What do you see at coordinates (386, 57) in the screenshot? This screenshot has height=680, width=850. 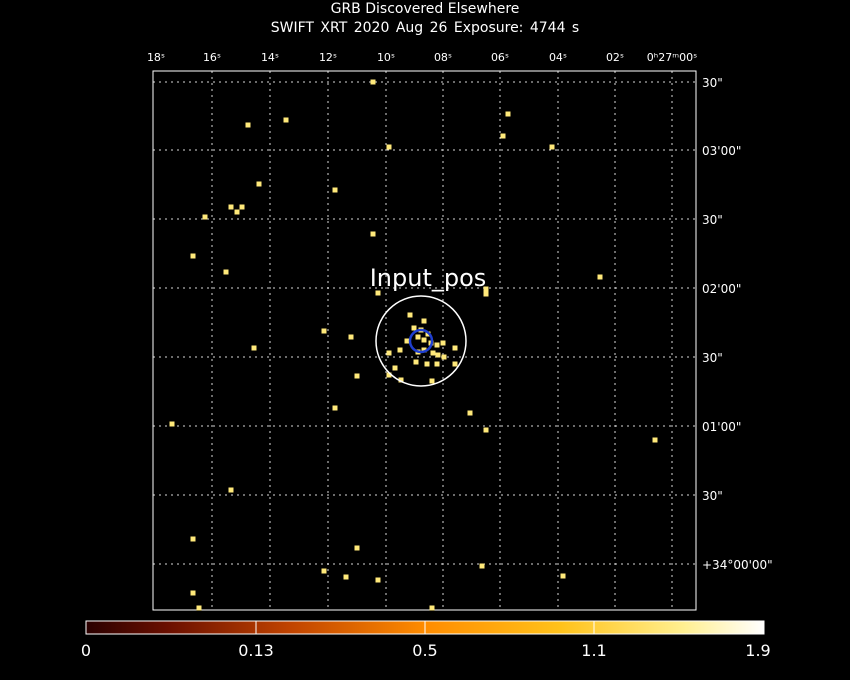 I see `ra-tick-label: 10ˢ` at bounding box center [386, 57].